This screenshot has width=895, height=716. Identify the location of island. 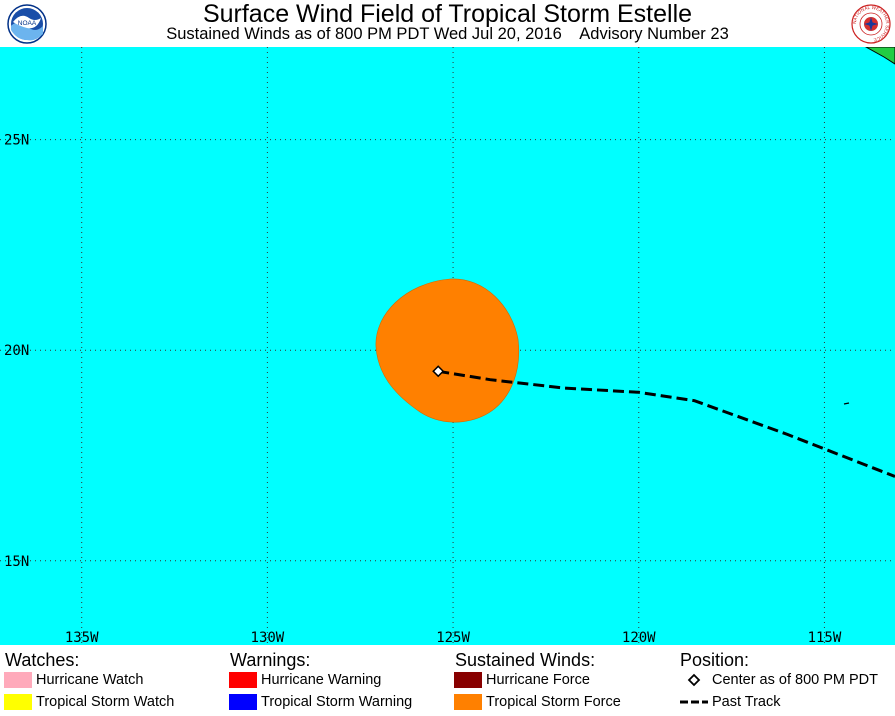
(846, 403).